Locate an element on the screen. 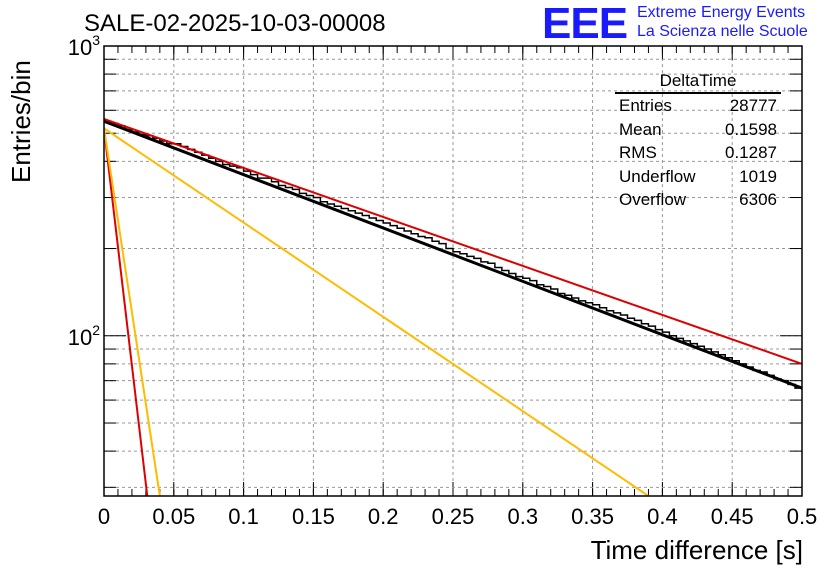 The image size is (836, 572). x-tick-label: 0.05 is located at coordinates (173, 516).